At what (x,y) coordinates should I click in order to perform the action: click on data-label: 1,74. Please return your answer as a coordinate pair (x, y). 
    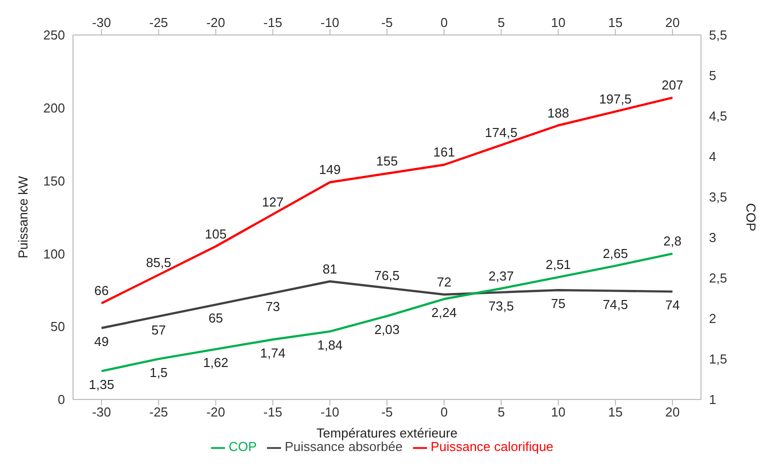
    Looking at the image, I should click on (273, 353).